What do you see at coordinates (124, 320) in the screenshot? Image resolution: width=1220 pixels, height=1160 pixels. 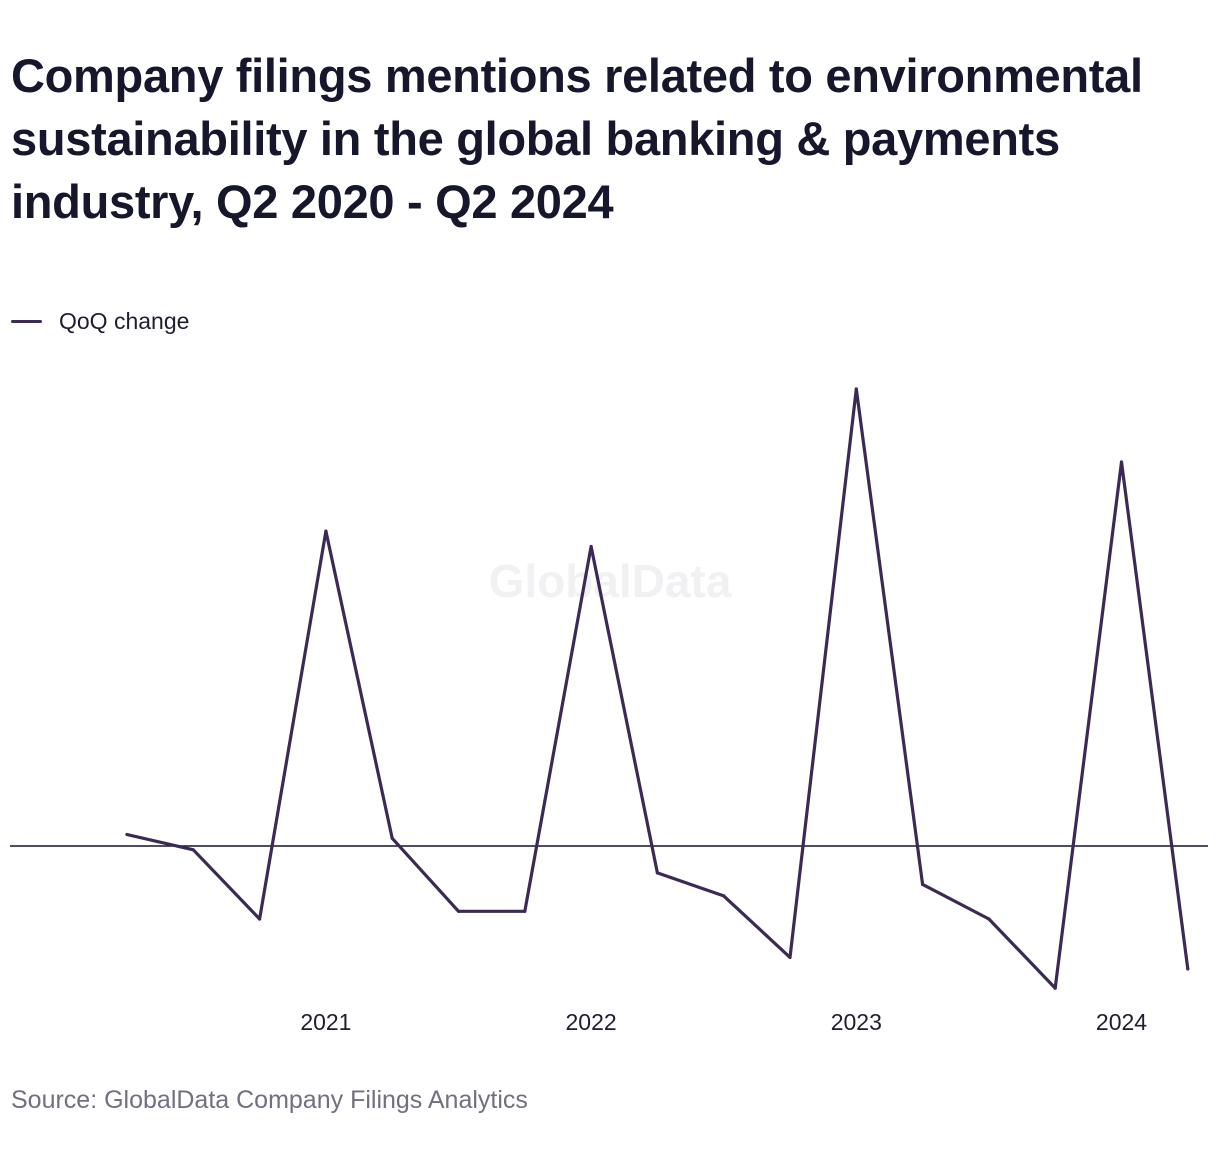 I see `legend-label-qoq-change: QoQ change` at bounding box center [124, 320].